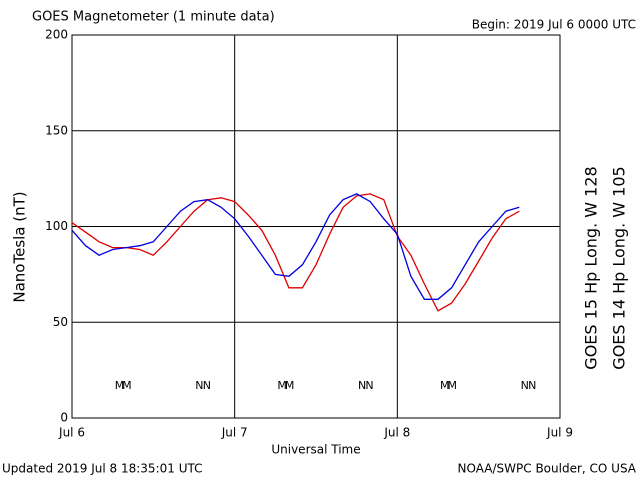  I want to click on y-tick-label: 150, so click(56, 130).